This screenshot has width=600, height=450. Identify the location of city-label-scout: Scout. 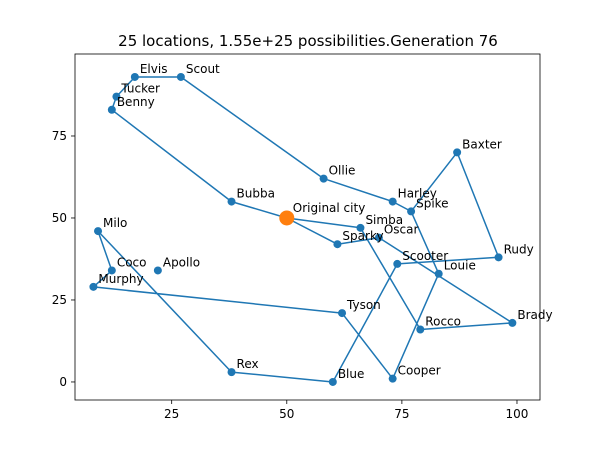
(203, 69).